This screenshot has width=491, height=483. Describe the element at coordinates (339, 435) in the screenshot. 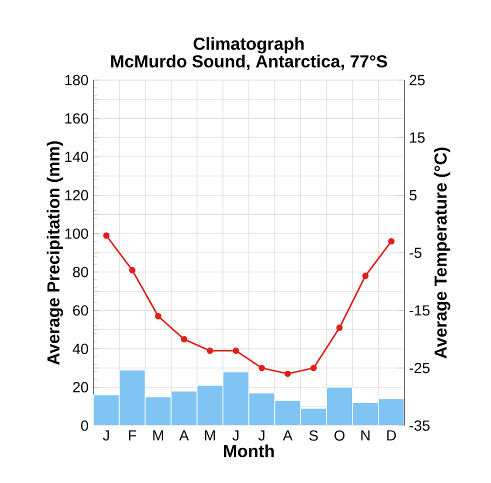

I see `x-tick-label: O` at that location.